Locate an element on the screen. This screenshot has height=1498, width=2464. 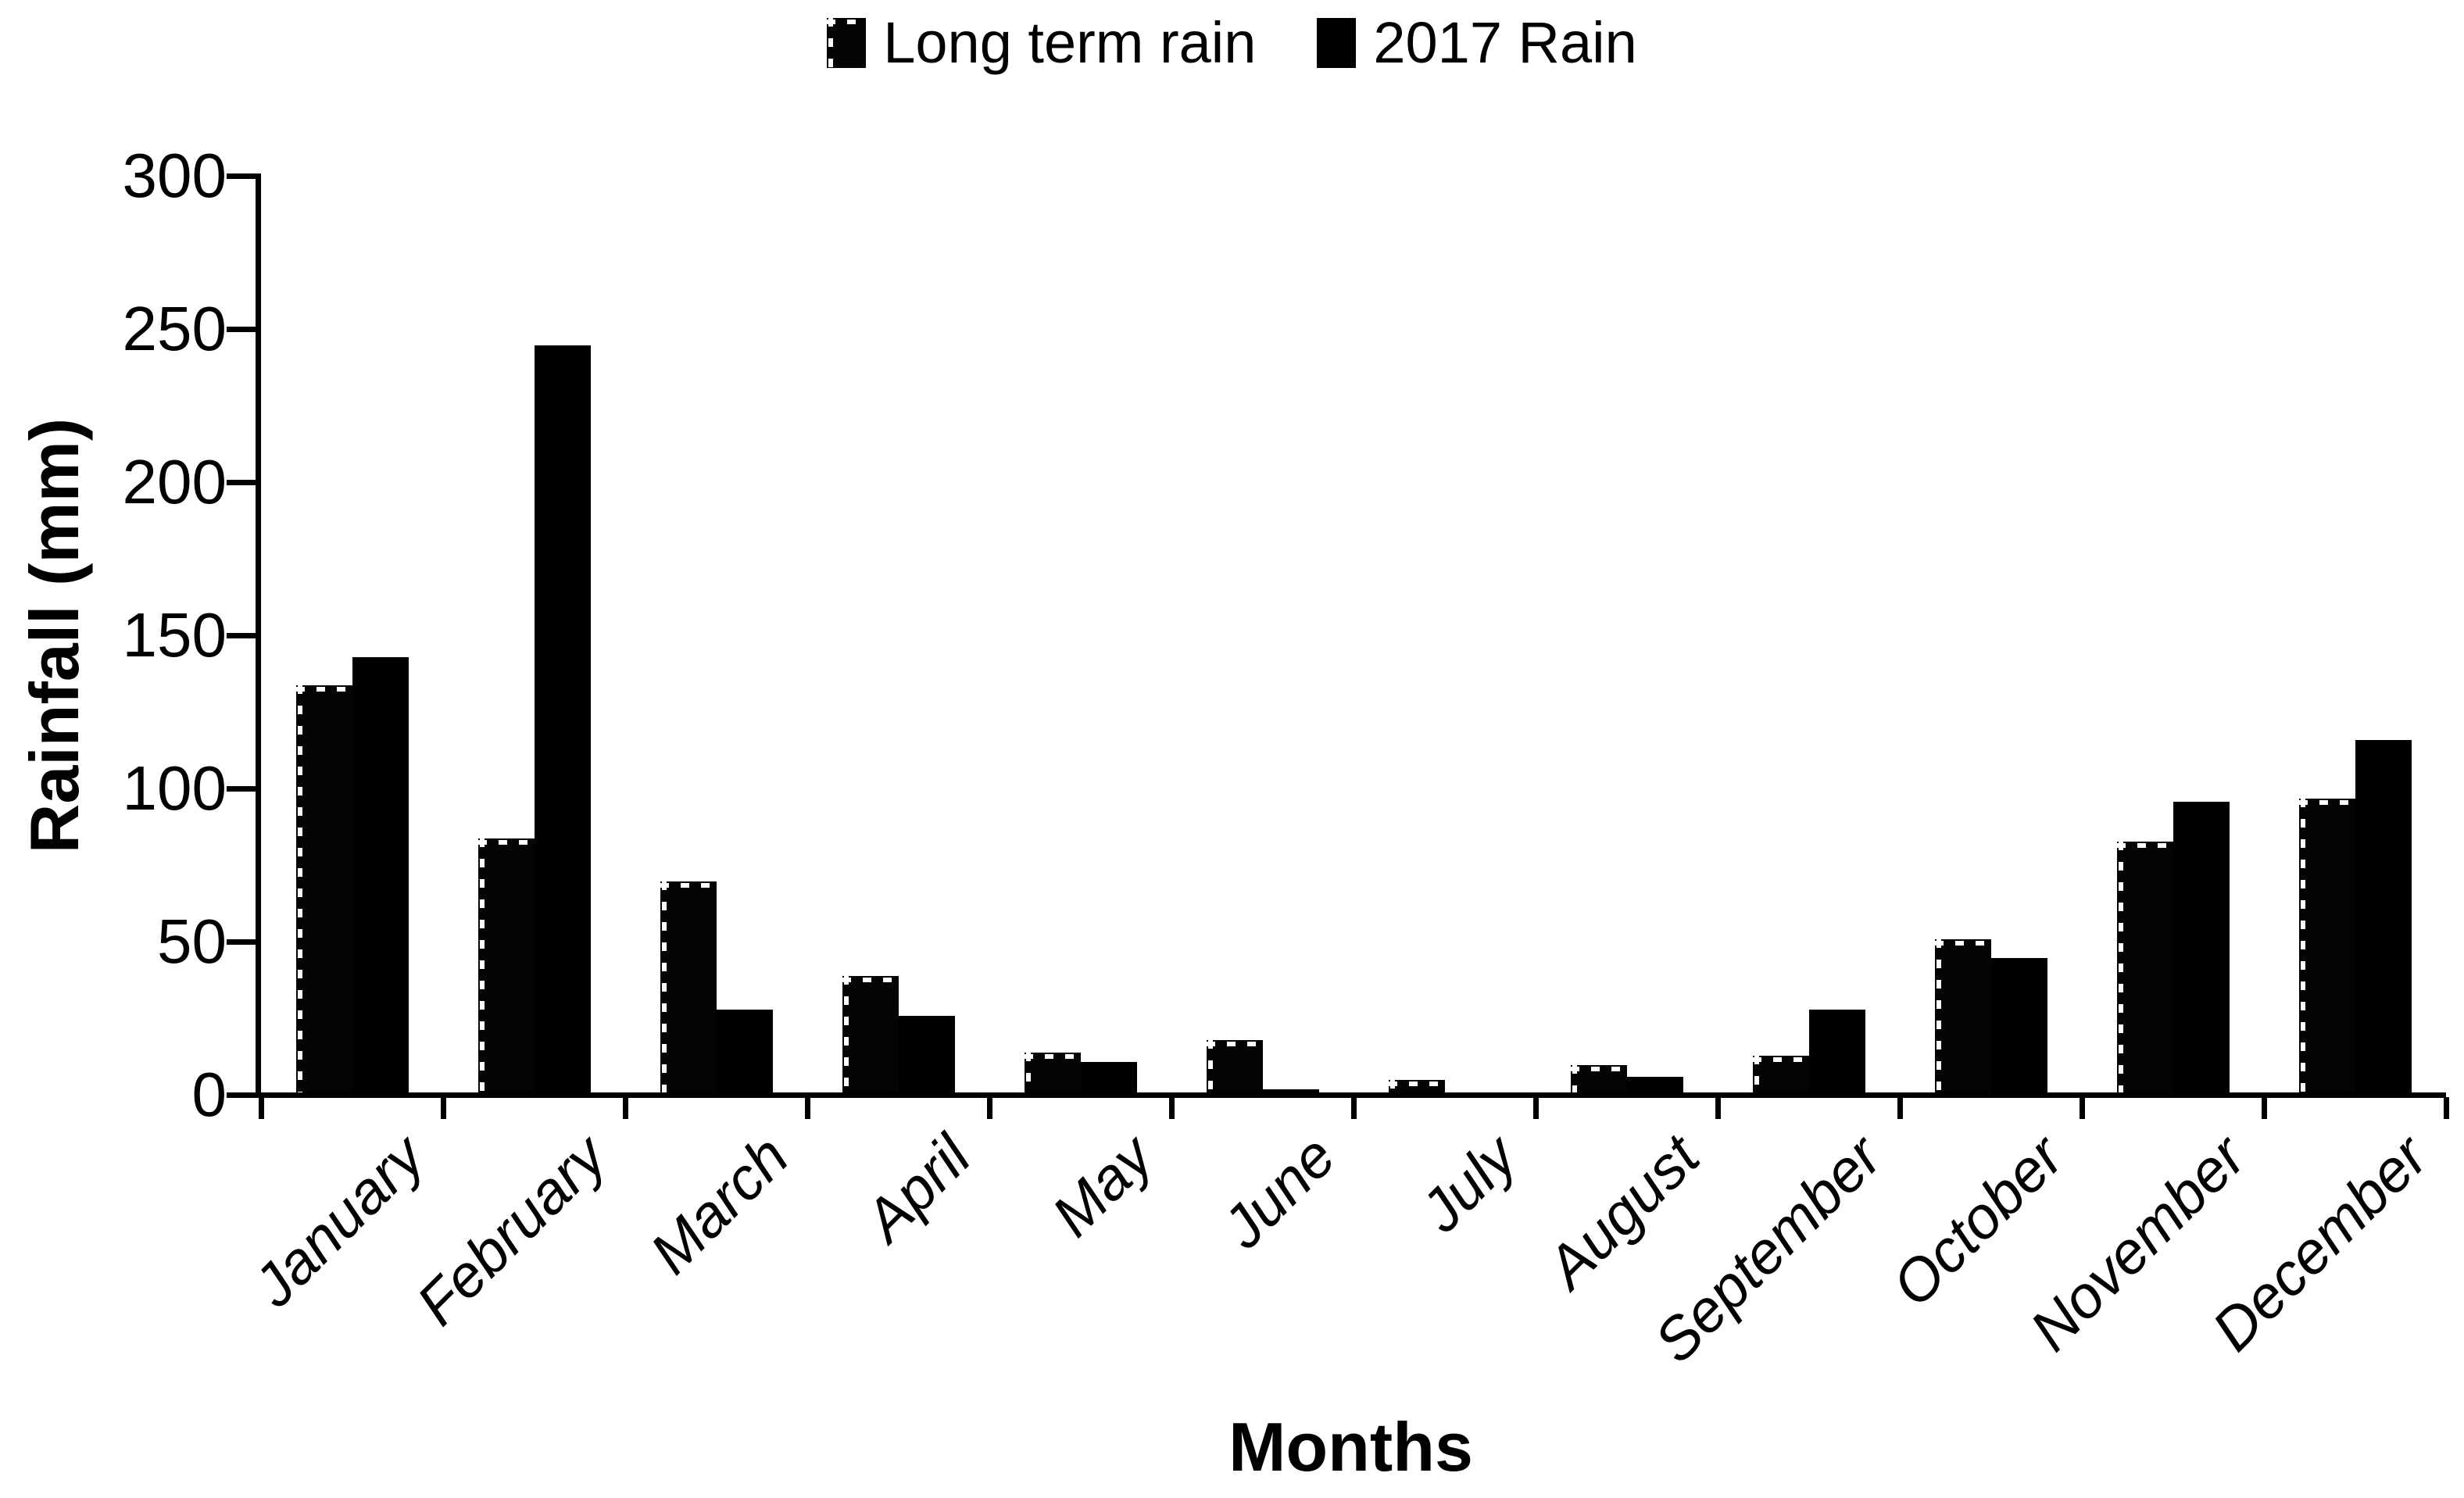
bar-group-june is located at coordinates (1262, 632).